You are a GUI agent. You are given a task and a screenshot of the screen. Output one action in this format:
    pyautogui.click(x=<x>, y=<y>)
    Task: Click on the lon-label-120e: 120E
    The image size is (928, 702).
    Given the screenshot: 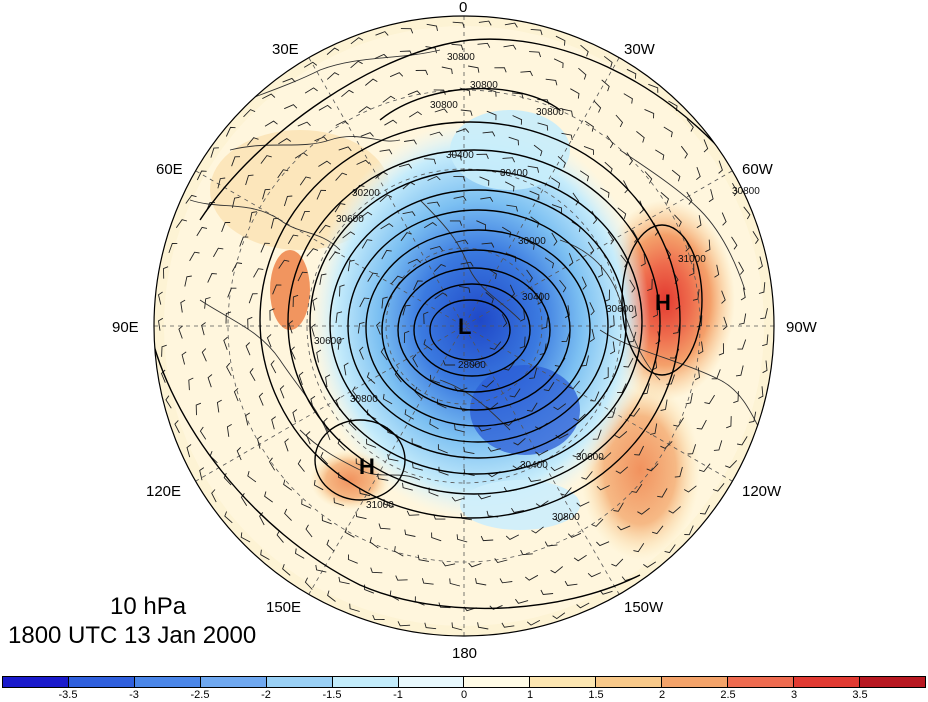 What is the action you would take?
    pyautogui.click(x=163, y=491)
    